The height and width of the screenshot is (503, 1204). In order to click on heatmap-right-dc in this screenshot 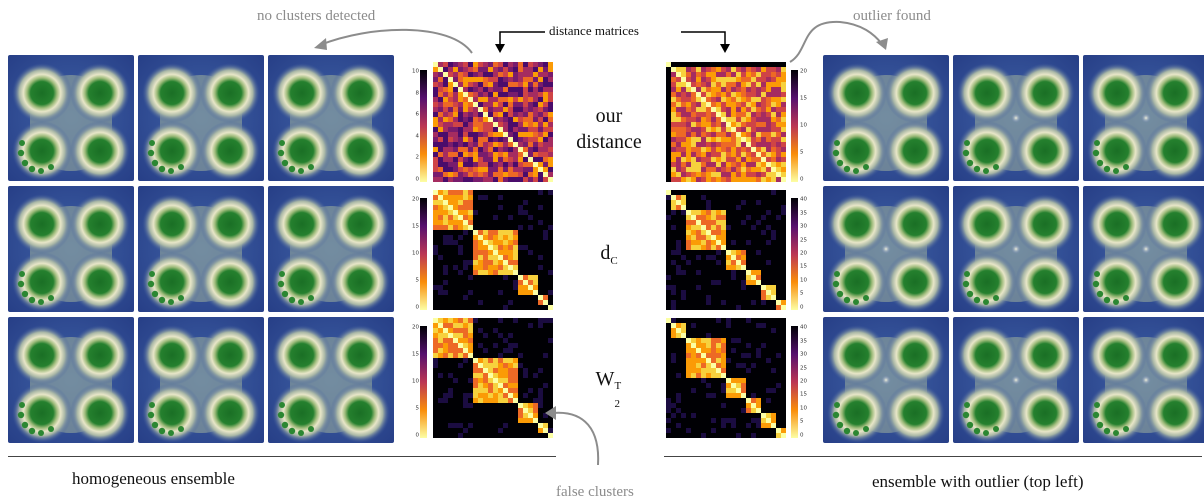, I will do `click(726, 250)`.